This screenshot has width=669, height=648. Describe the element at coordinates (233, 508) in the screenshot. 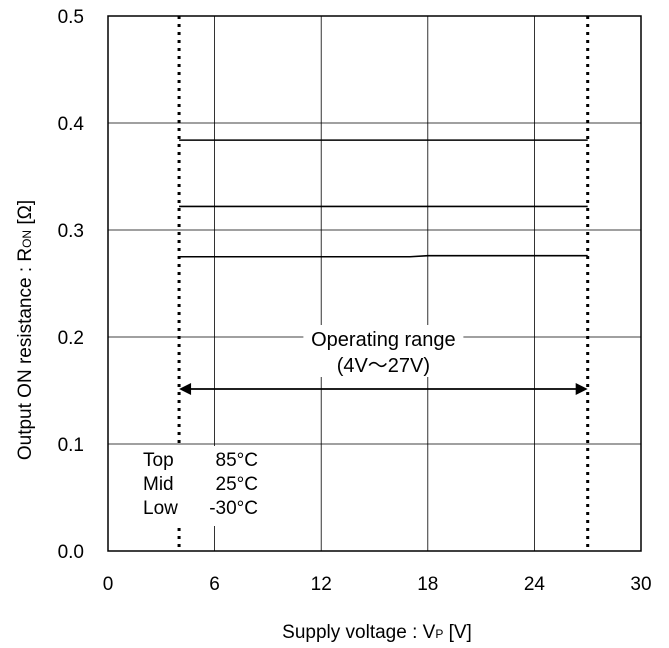

I see `legend-entry-value: -30°C` at that location.